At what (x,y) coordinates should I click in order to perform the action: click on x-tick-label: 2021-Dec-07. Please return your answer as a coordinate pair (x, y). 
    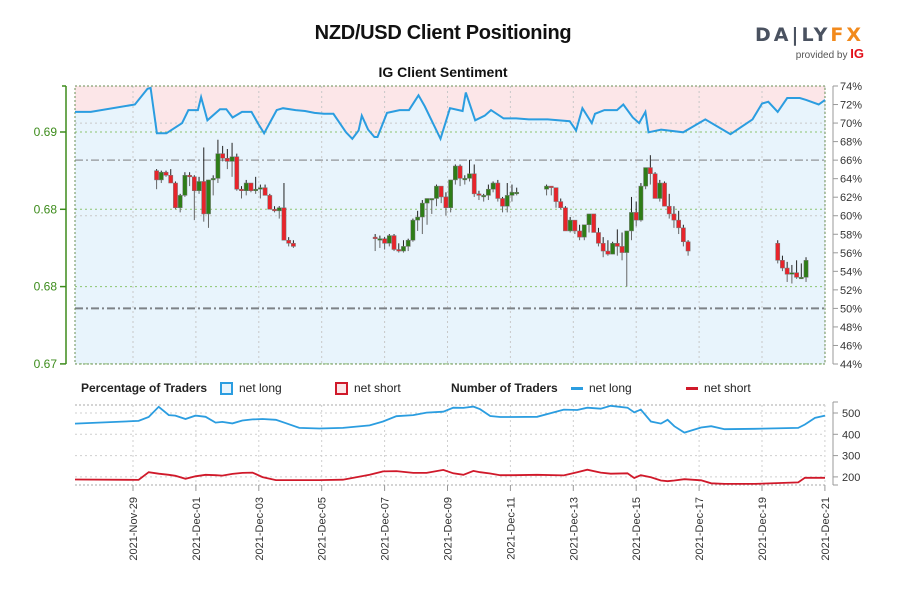
    Looking at the image, I should click on (386, 529).